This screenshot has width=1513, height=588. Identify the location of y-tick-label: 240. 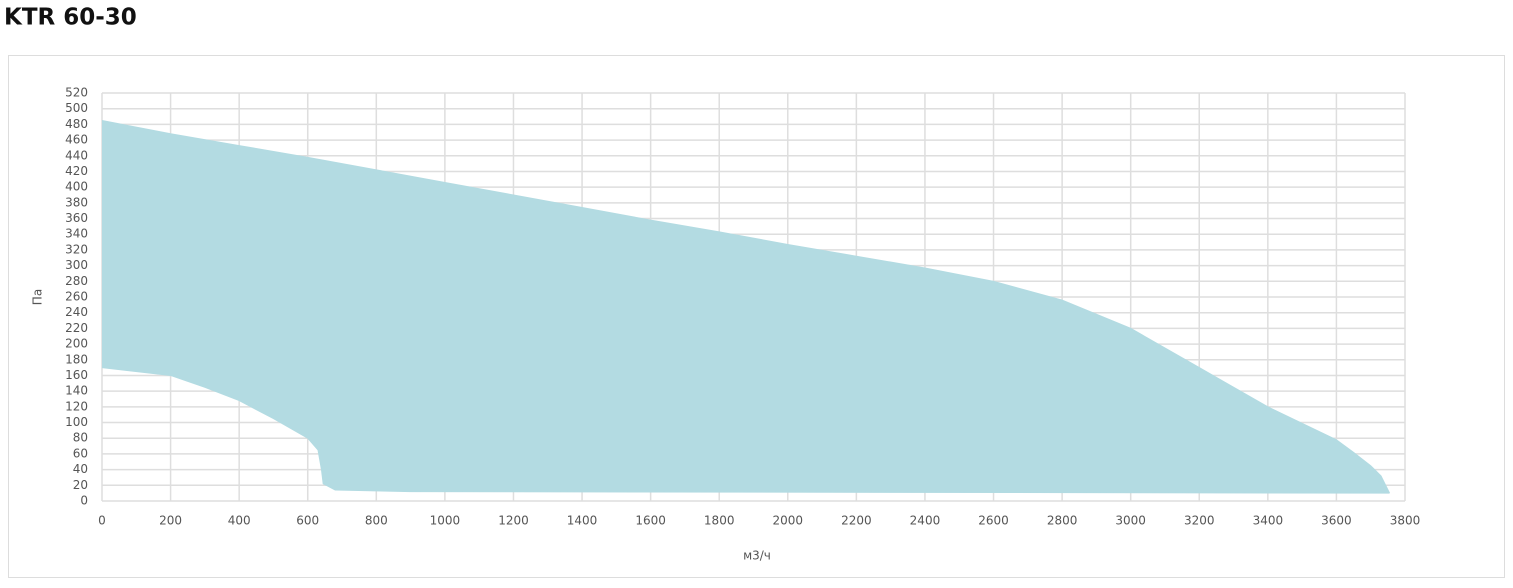
(76, 312).